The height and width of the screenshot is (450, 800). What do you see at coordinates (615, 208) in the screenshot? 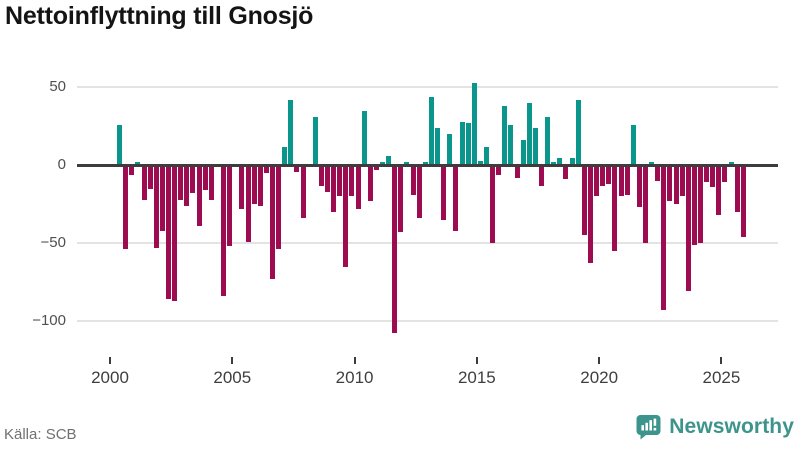
I see `bar-2020-q3` at bounding box center [615, 208].